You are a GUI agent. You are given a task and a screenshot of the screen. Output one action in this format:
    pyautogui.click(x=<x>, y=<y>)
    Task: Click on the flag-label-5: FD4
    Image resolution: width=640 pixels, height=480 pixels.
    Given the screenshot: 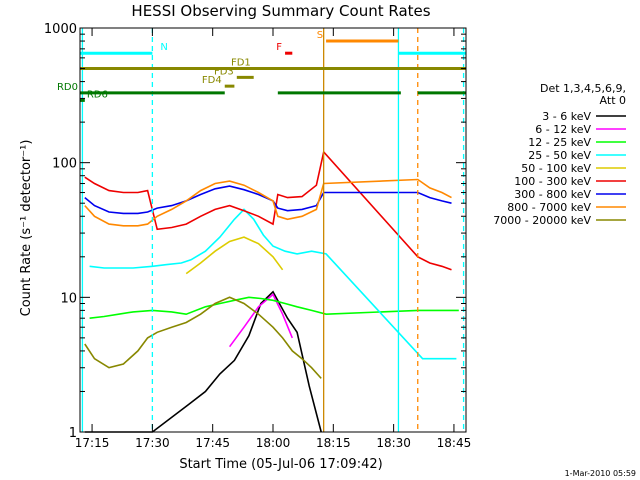 What is the action you would take?
    pyautogui.click(x=212, y=80)
    